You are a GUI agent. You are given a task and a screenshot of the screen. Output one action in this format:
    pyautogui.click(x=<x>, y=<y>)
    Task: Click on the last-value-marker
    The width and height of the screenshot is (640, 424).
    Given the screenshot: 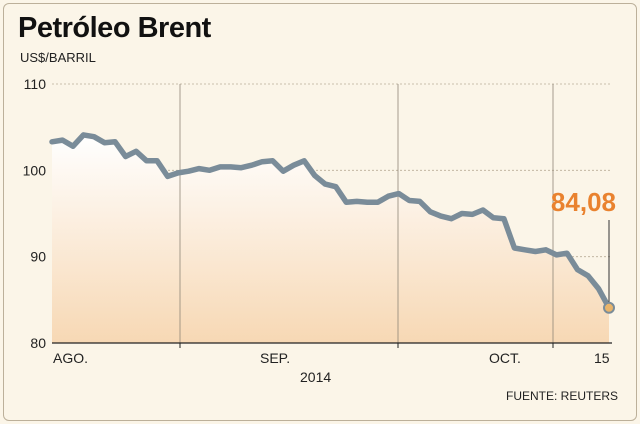 What is the action you would take?
    pyautogui.click(x=609, y=307)
    